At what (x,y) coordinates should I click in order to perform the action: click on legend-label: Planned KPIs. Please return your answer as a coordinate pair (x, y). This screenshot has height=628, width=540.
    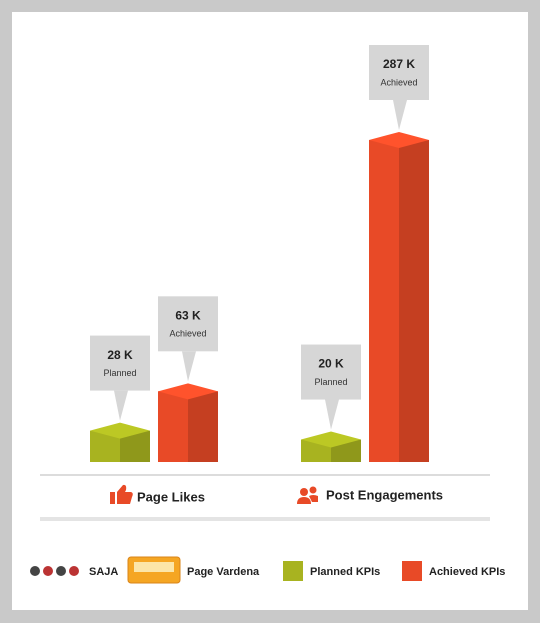
    Looking at the image, I should click on (345, 572).